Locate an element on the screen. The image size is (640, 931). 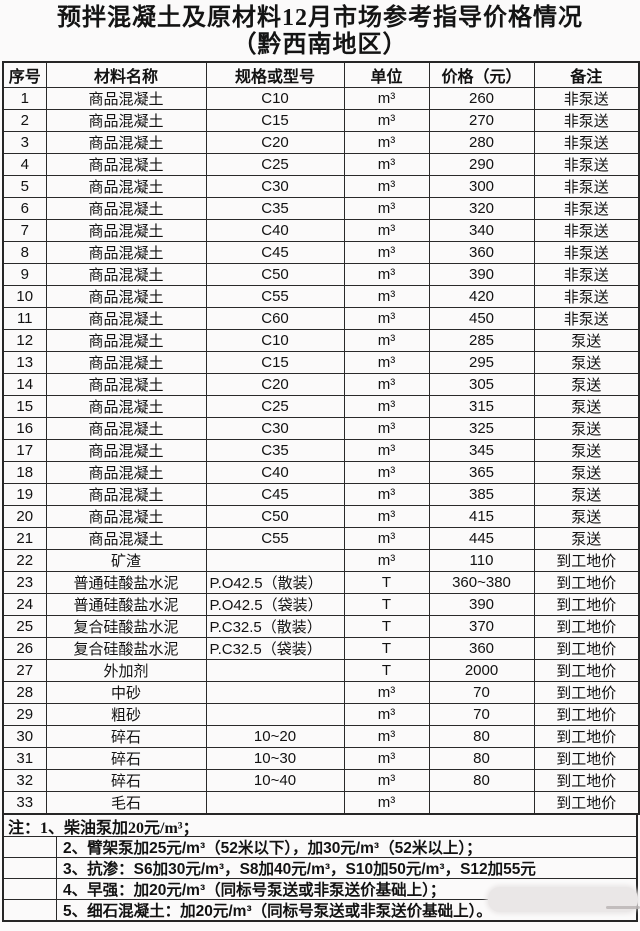
document-title: 预拌混凝土及原材料12月市场参考指导价格情况 （黔西南地区） is located at coordinates (320, 29).